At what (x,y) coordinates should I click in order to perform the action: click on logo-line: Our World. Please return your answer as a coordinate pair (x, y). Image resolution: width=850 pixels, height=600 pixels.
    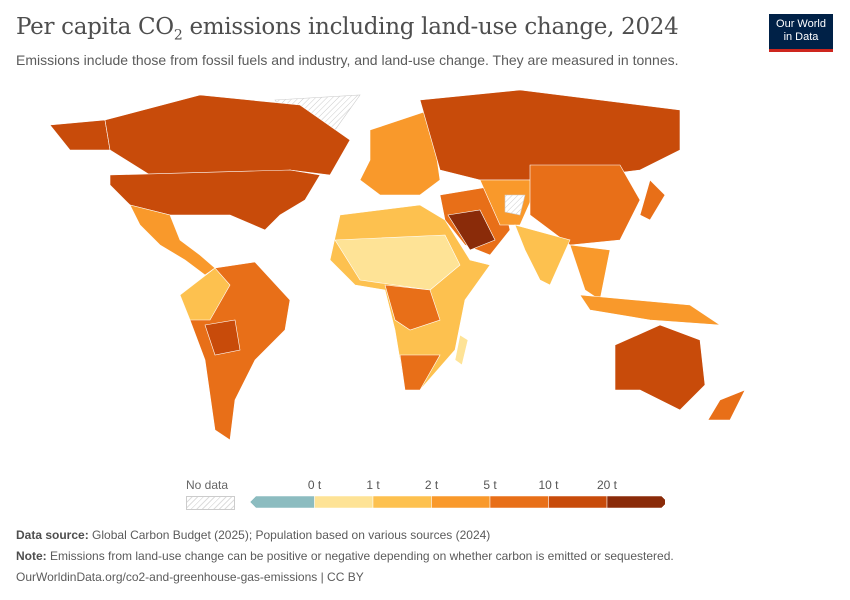
    Looking at the image, I should click on (801, 24).